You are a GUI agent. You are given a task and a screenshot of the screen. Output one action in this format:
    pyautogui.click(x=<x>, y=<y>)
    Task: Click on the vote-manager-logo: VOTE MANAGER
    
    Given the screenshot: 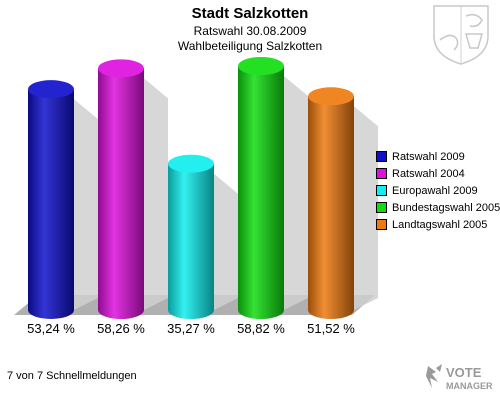 What is the action you would take?
    pyautogui.click(x=459, y=377)
    